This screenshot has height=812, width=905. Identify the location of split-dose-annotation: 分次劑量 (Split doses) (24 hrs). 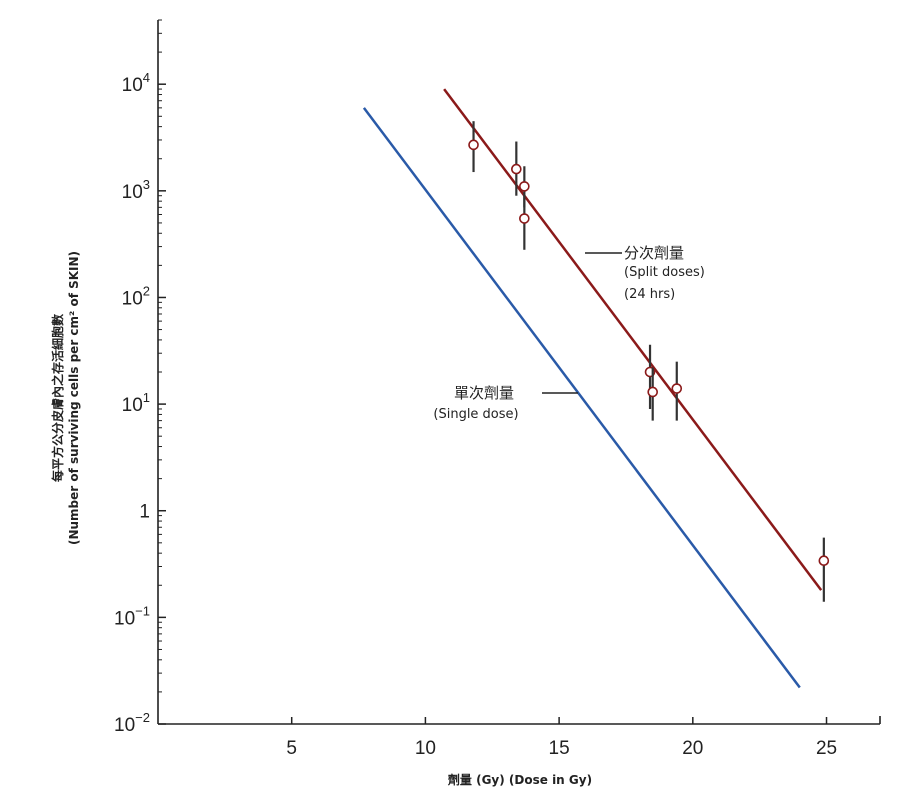
(645, 273).